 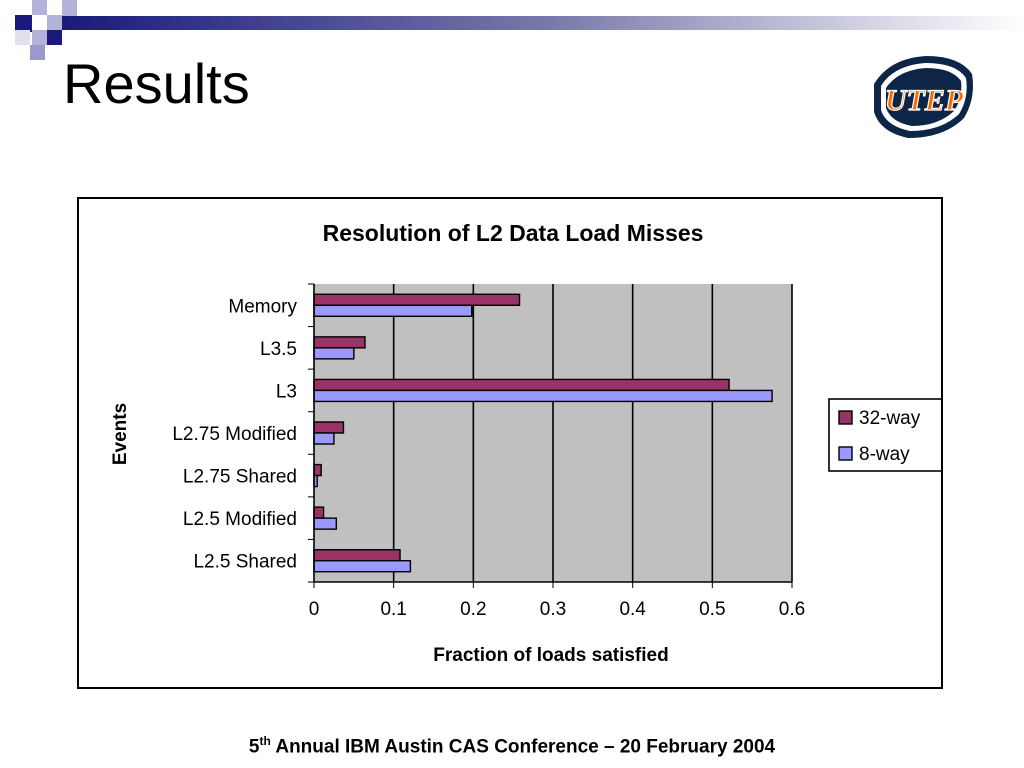 What do you see at coordinates (632, 609) in the screenshot?
I see `x-tick-label: 0.4` at bounding box center [632, 609].